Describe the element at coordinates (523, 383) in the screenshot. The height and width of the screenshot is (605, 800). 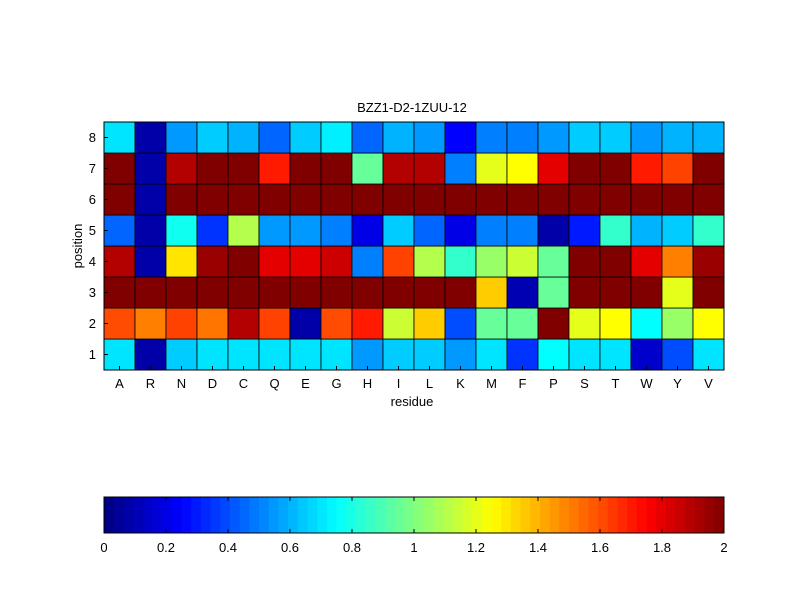
I see `x-tick-label: F` at that location.